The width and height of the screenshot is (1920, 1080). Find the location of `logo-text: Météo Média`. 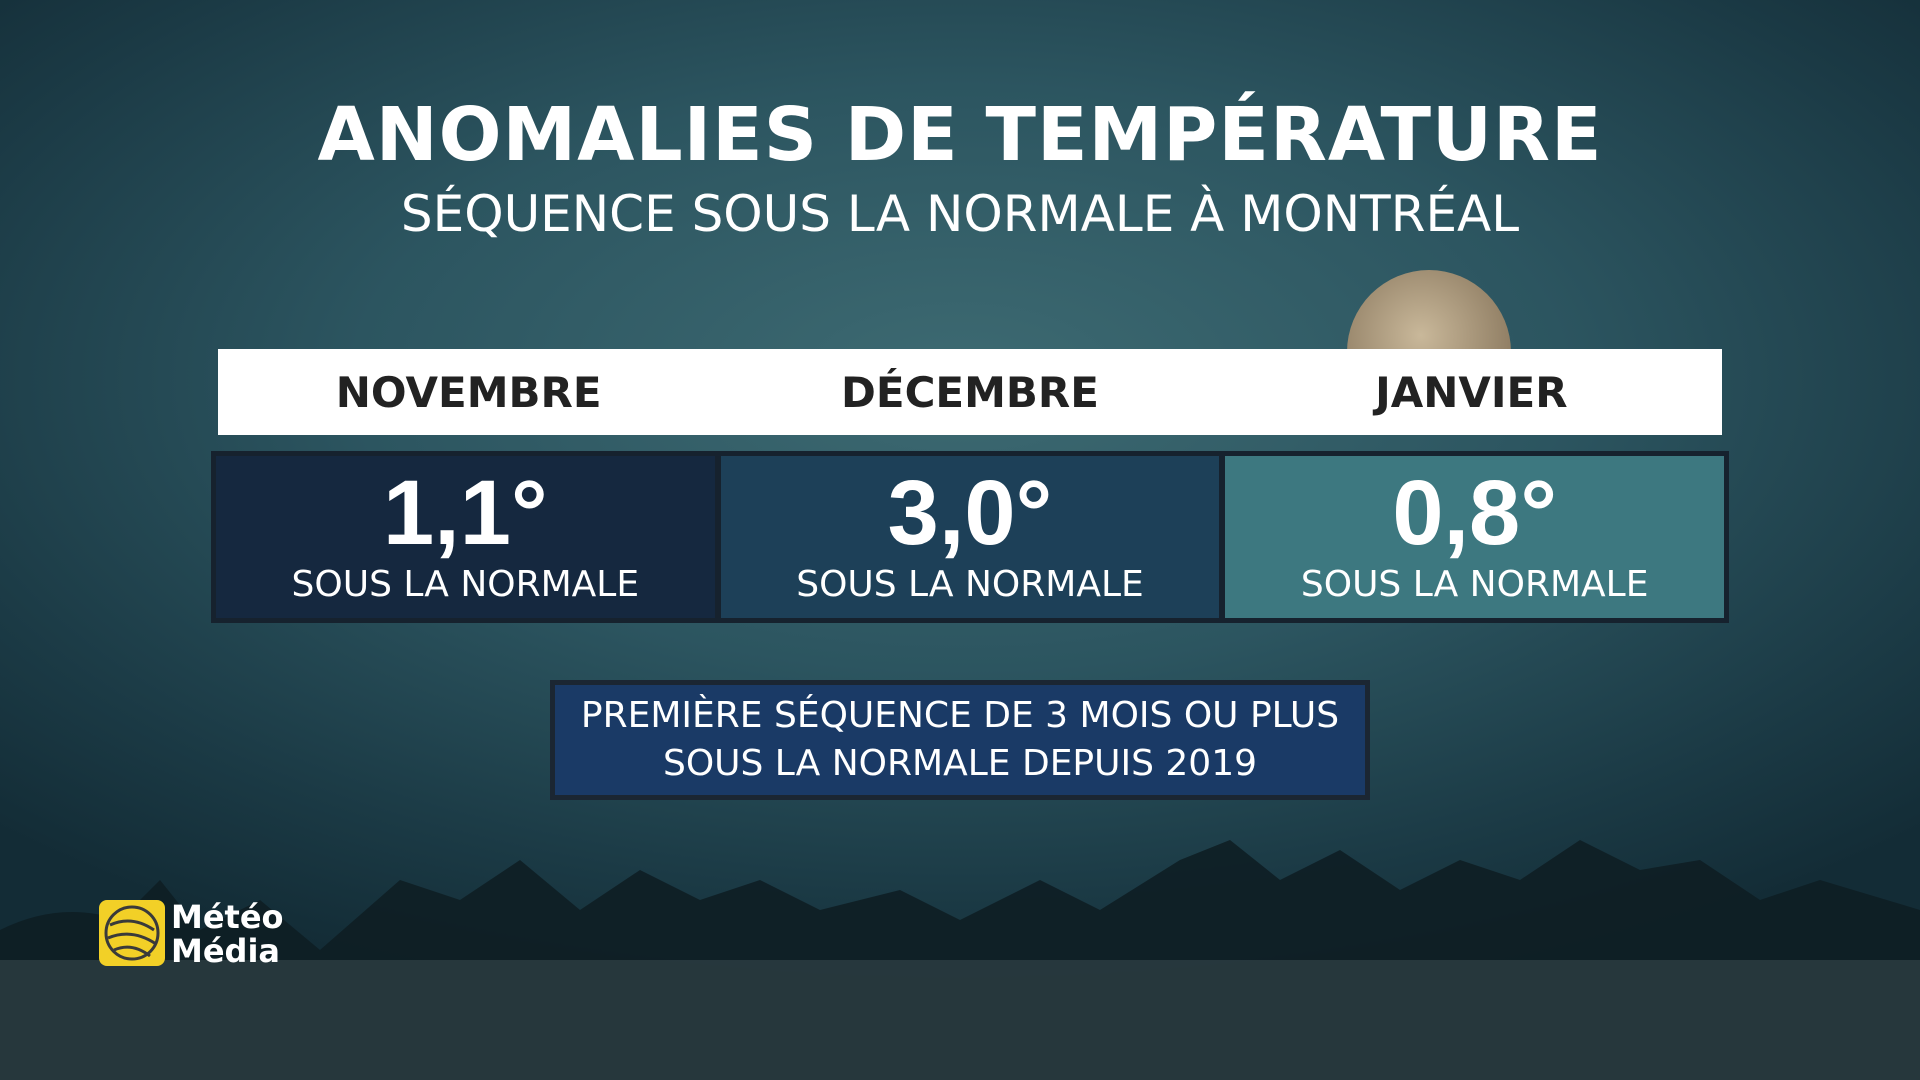

logo-text: Météo Média is located at coordinates (227, 934).